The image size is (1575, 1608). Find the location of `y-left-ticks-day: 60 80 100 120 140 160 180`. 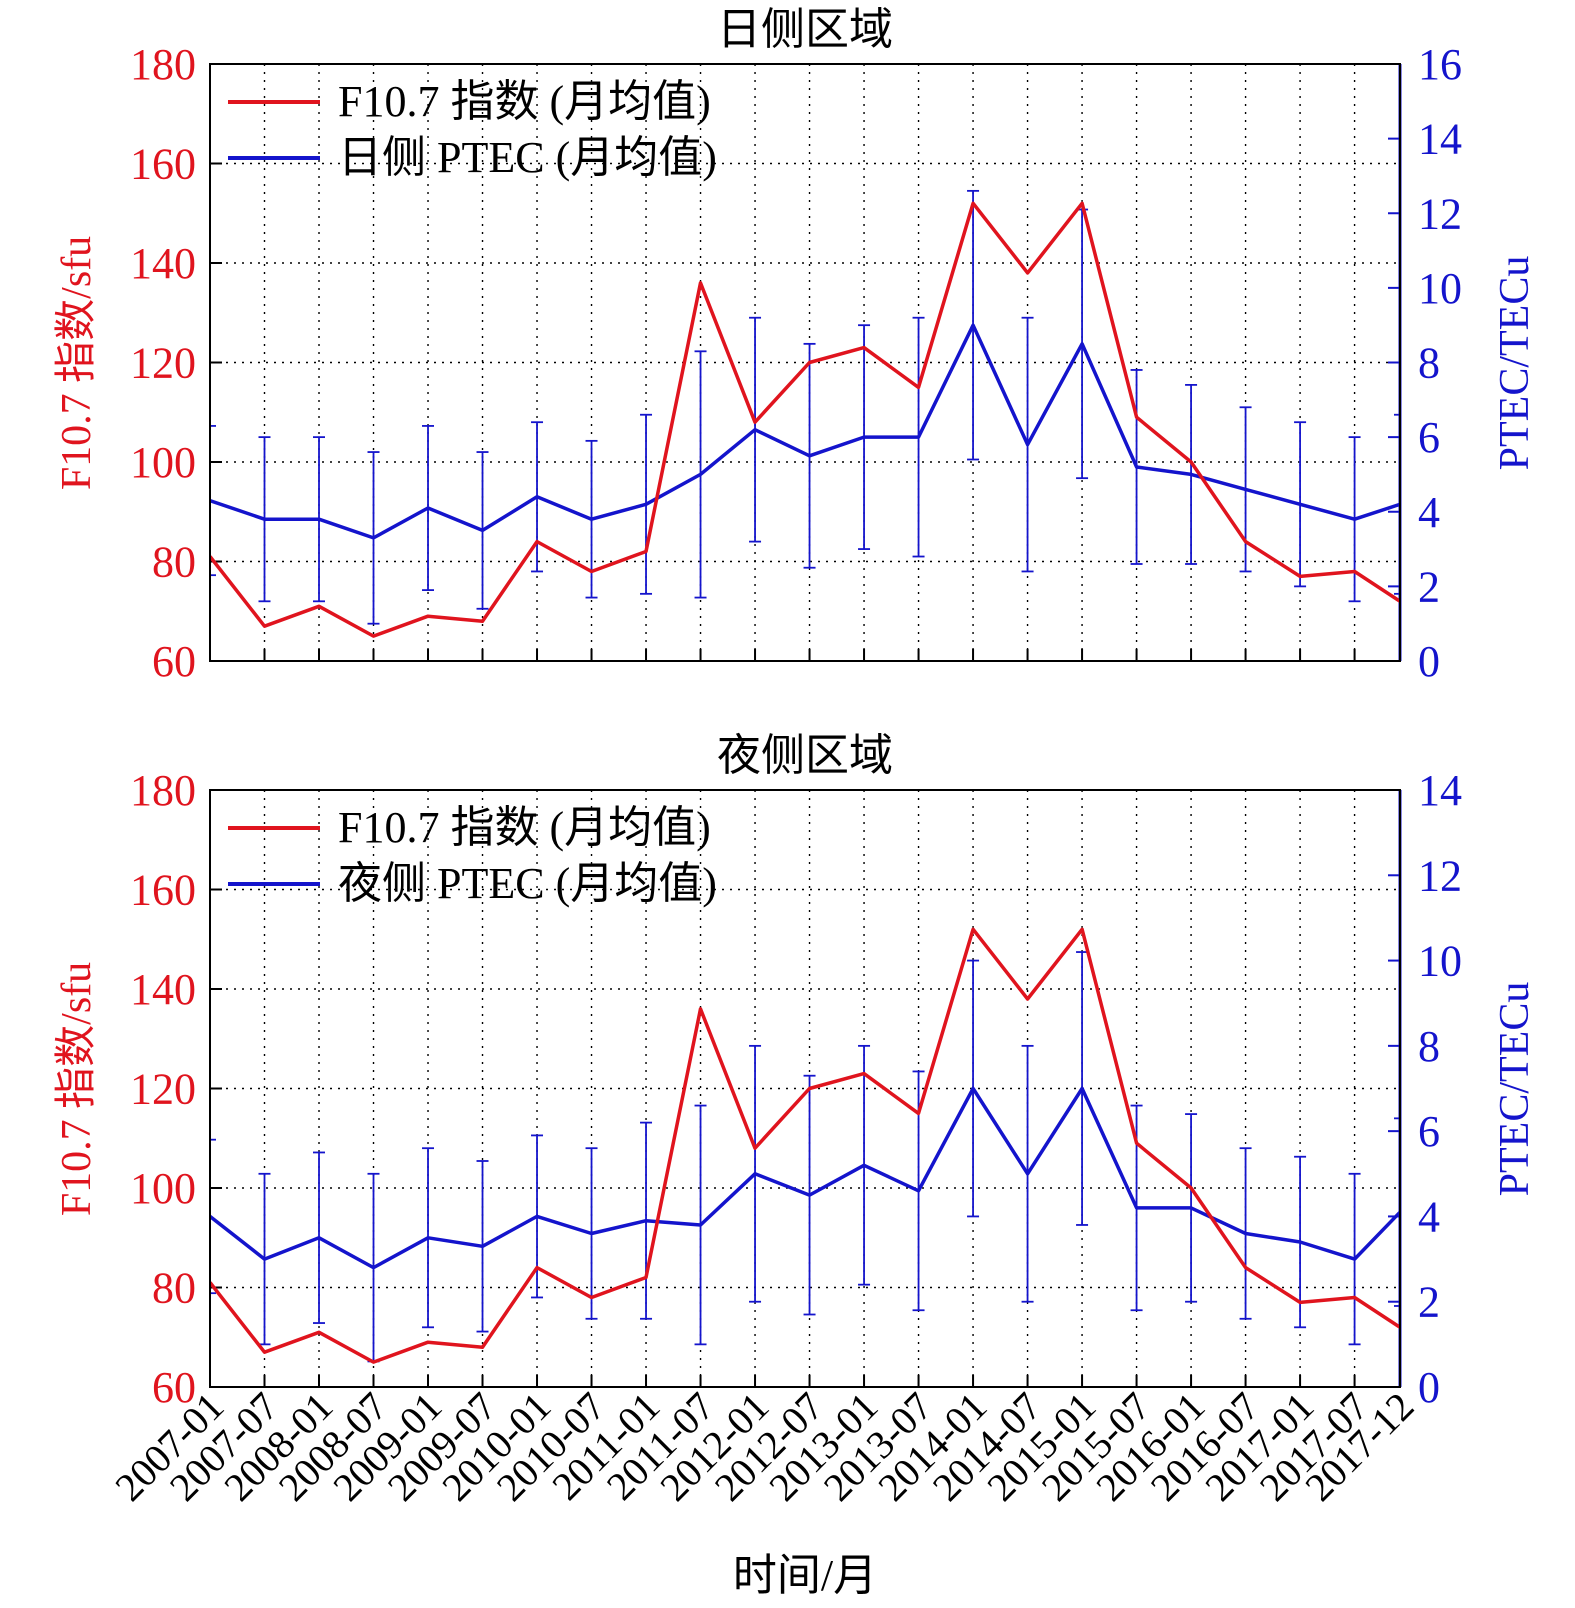

y-left-ticks-day: 60 80 100 120 140 160 180 is located at coordinates (176, 363).